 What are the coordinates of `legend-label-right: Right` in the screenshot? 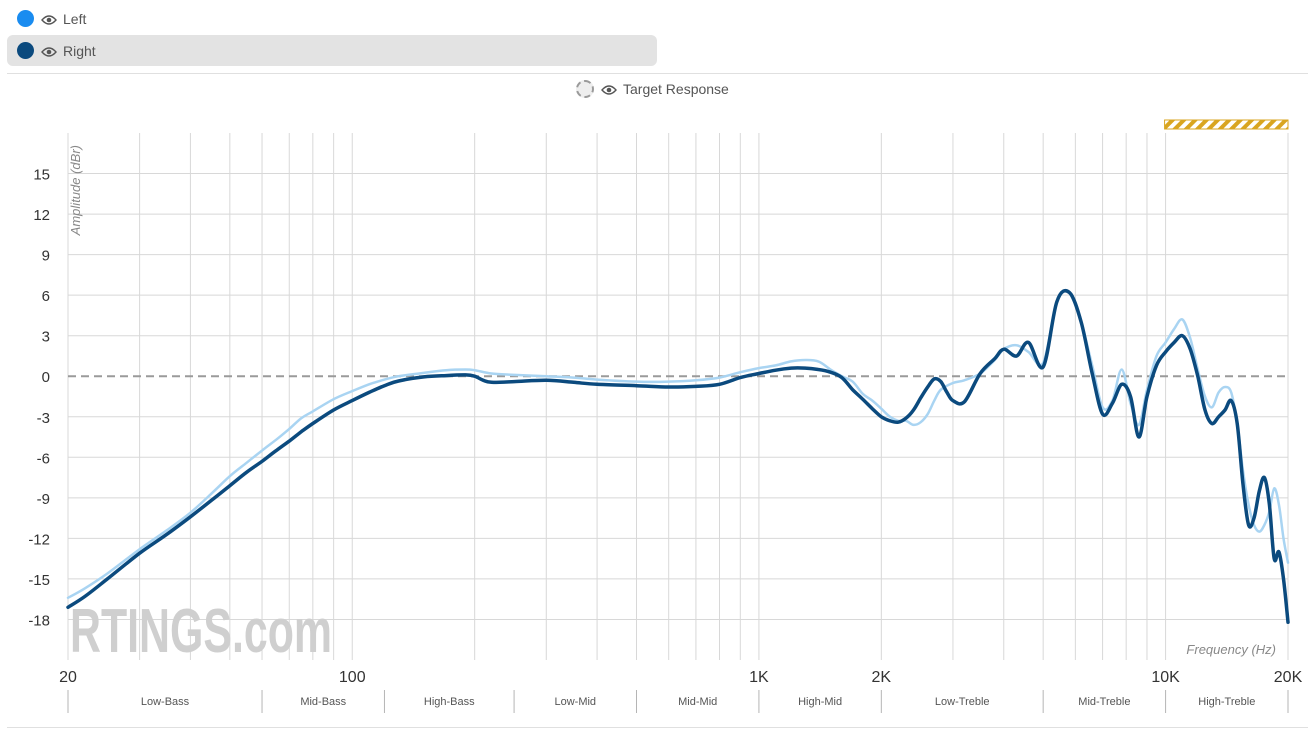 It's located at (79, 50).